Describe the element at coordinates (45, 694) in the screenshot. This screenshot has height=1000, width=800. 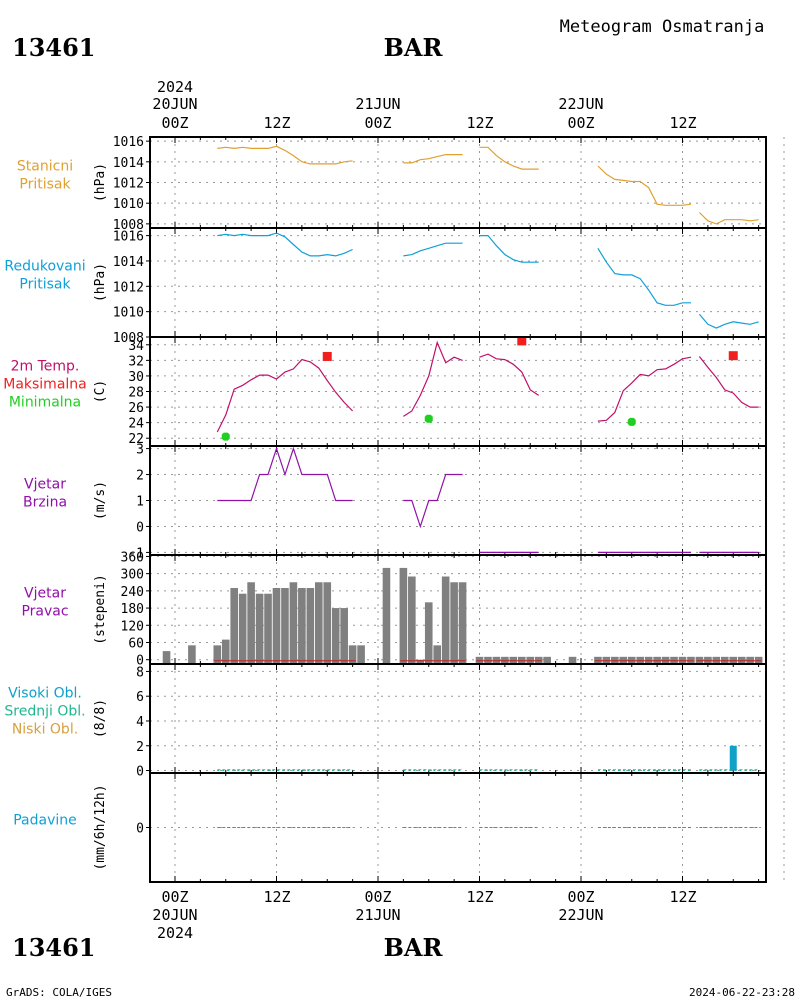
I see `panel-title: Visoki Obl.` at that location.